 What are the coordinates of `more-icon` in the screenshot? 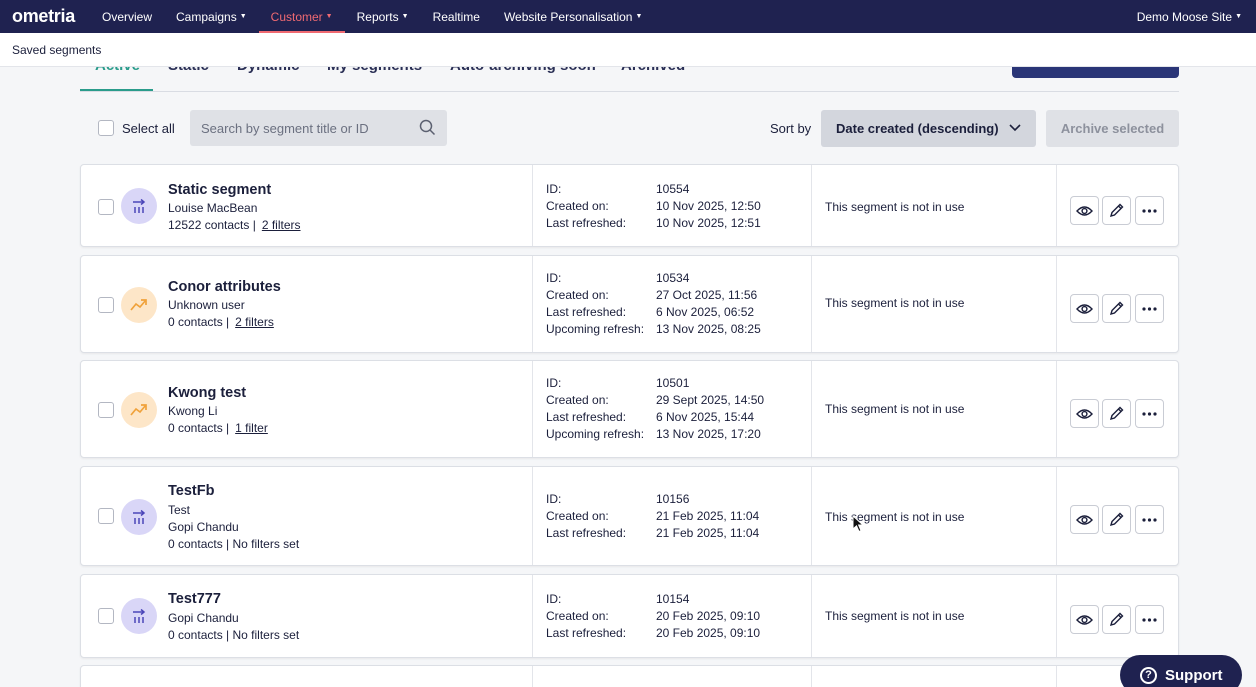 It's located at (1149, 308).